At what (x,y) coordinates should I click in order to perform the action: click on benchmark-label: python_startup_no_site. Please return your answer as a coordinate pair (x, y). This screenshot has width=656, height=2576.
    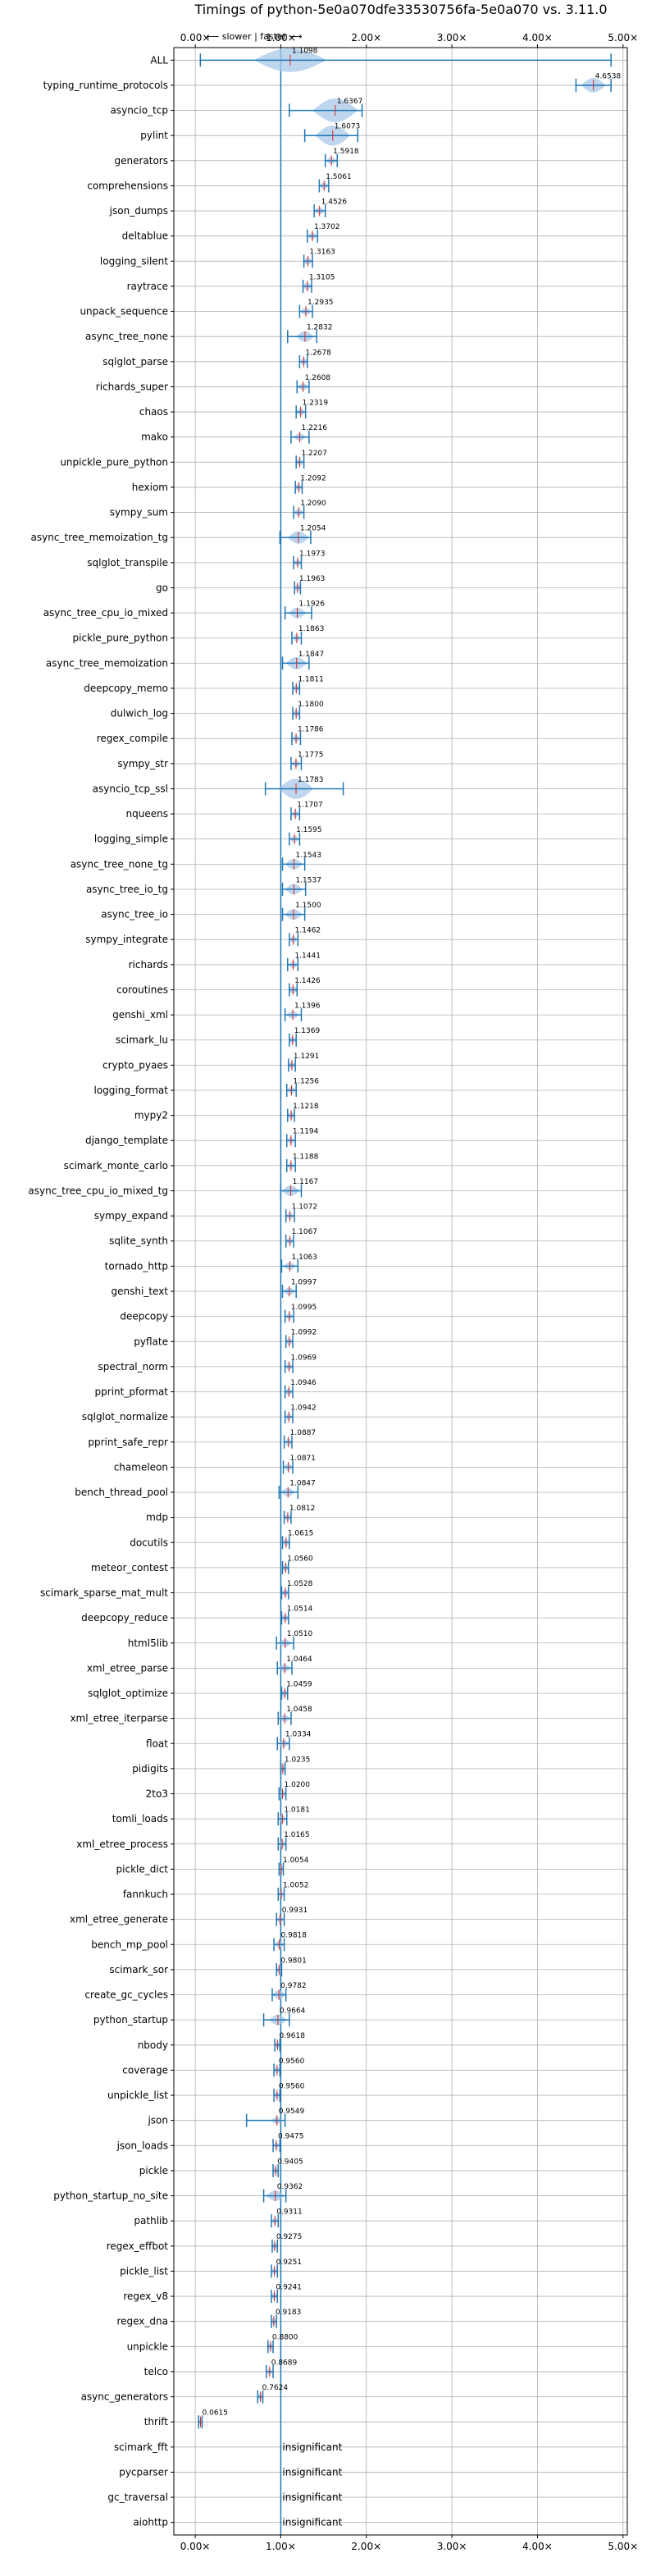
    Looking at the image, I should click on (110, 2196).